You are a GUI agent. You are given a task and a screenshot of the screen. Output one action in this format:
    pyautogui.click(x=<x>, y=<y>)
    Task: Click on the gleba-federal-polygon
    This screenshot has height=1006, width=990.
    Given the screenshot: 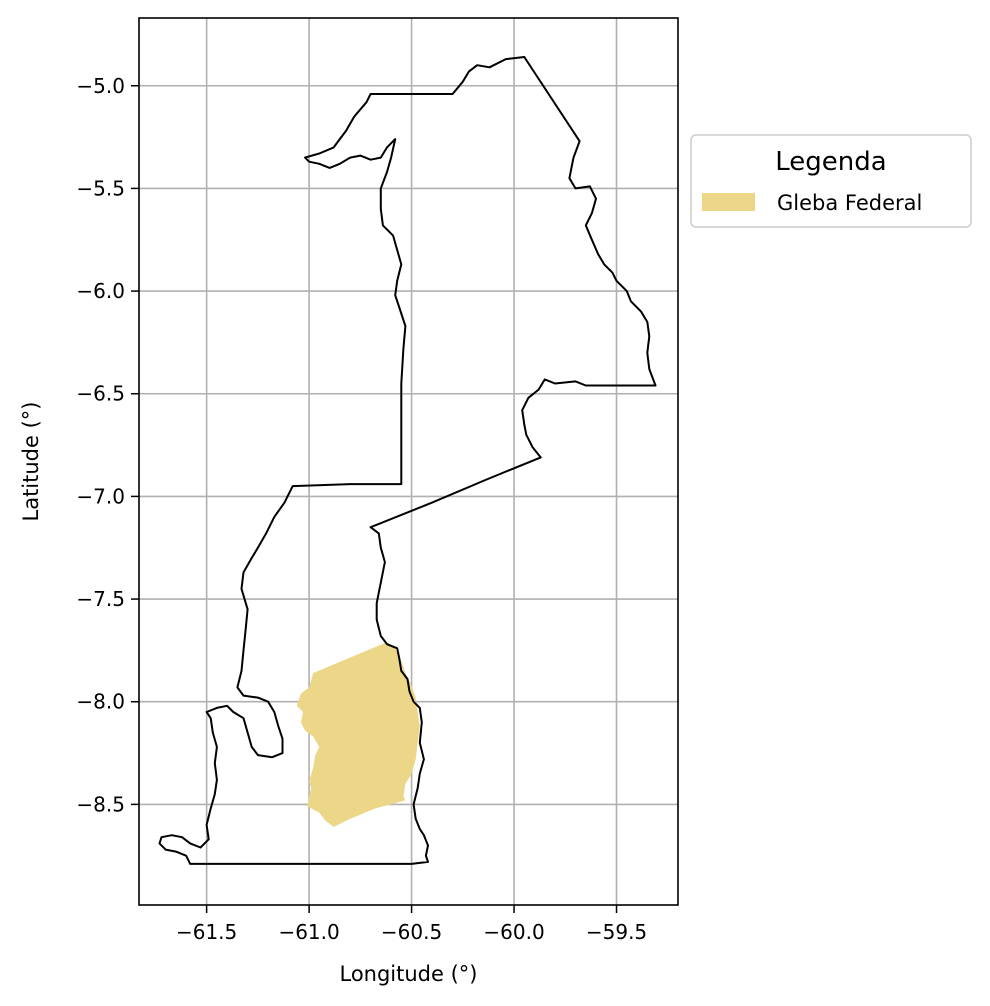 What is the action you would take?
    pyautogui.click(x=358, y=734)
    